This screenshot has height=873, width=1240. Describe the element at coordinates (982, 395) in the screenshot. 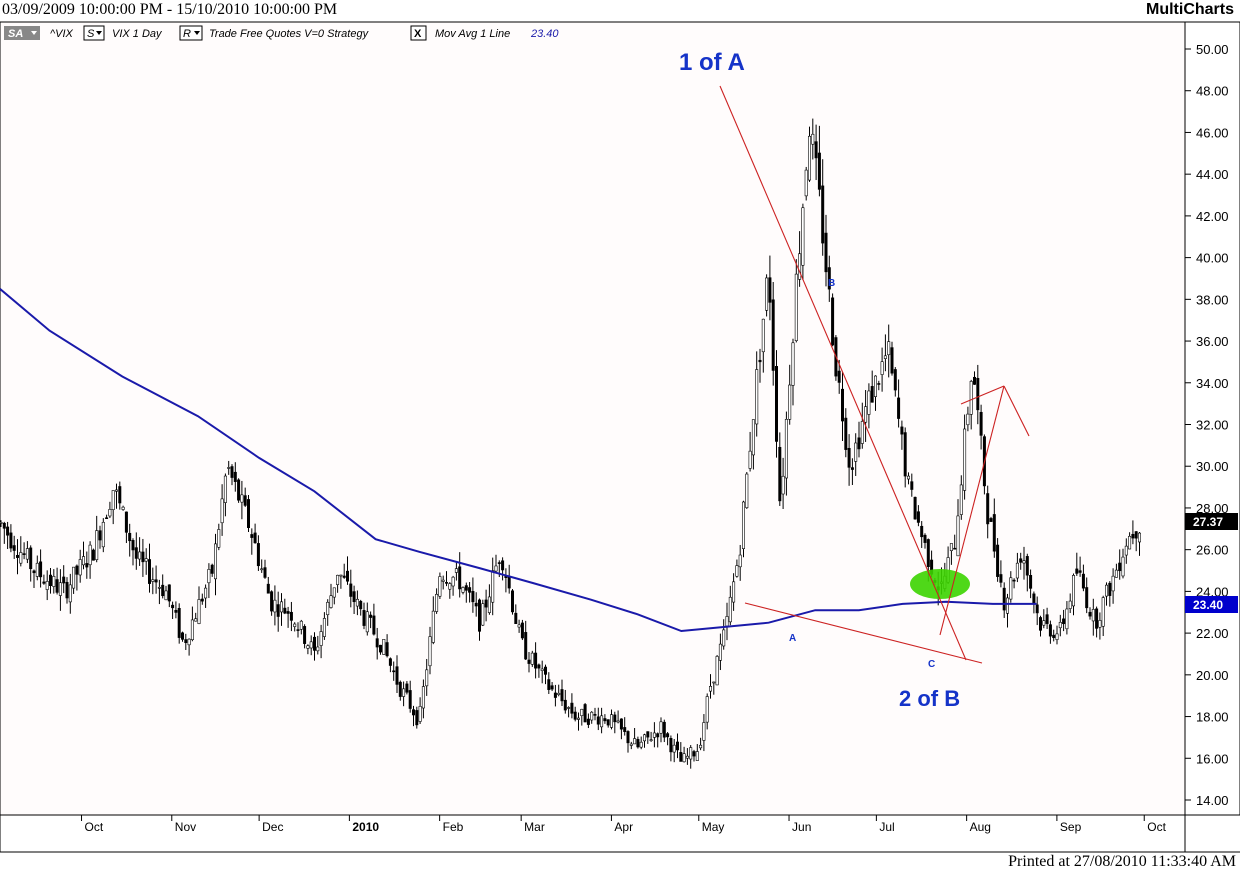

I see `projection-arrow-left` at that location.